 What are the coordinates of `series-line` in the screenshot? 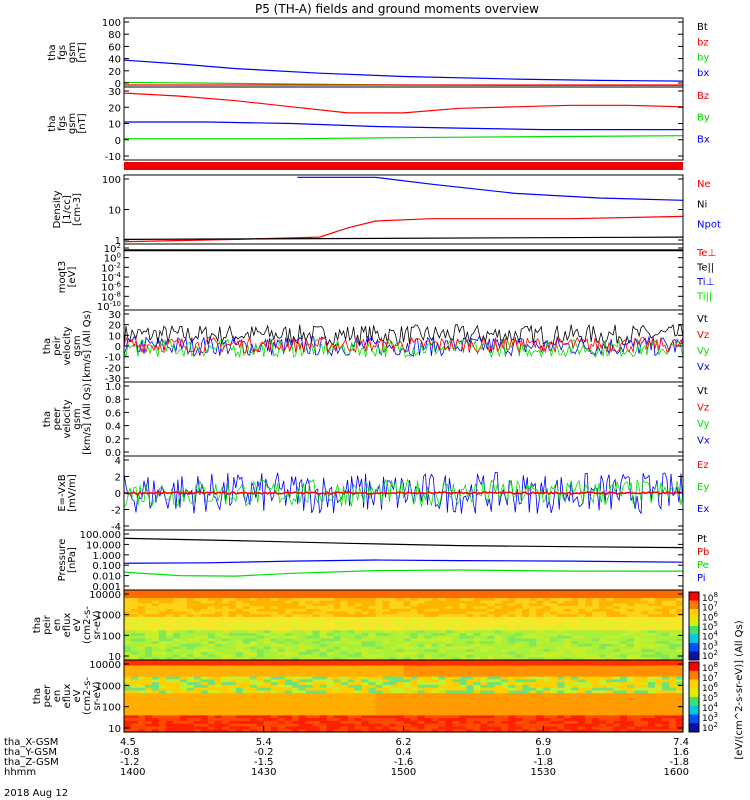 It's located at (403, 561).